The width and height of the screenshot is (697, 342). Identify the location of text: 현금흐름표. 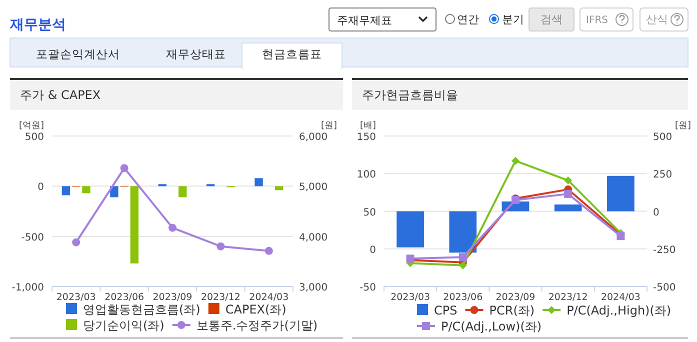
(292, 54).